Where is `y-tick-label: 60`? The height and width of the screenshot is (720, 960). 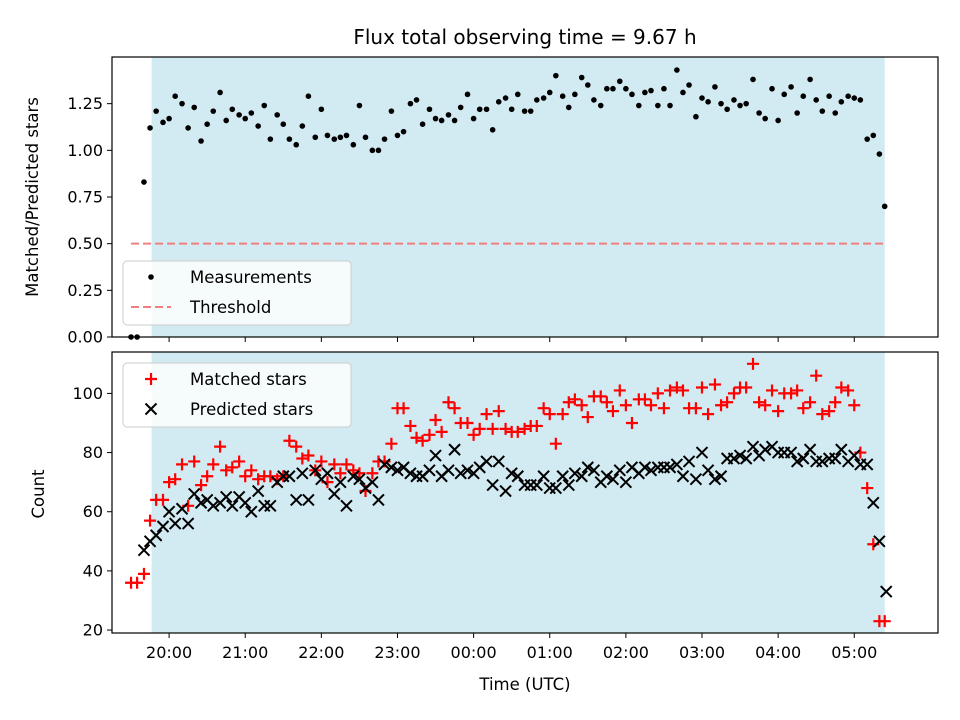
y-tick-label: 60 is located at coordinates (93, 511).